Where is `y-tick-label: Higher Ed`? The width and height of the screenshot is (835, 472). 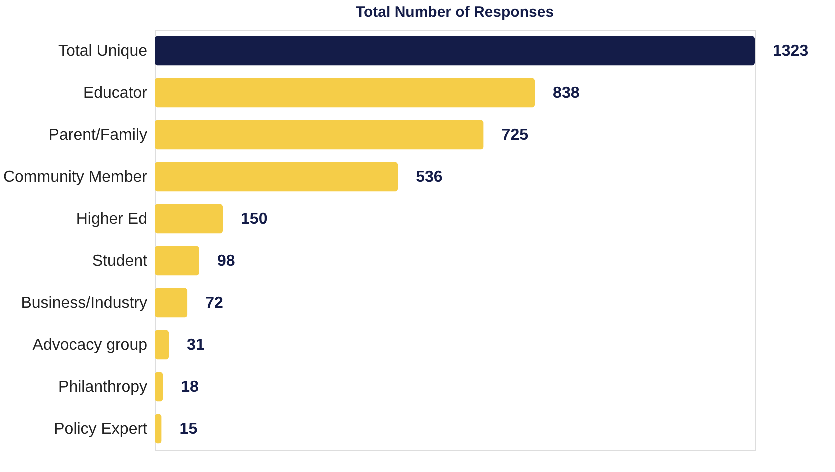
y-tick-label: Higher Ed is located at coordinates (112, 219).